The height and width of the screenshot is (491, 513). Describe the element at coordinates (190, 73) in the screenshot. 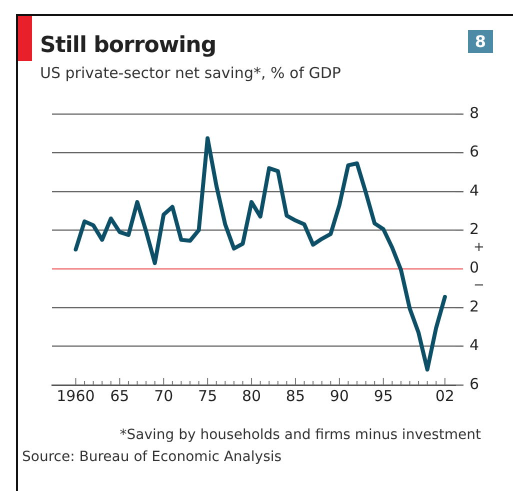

I see `chart-subtitle: US private-sector net saving*, % of GDP` at that location.